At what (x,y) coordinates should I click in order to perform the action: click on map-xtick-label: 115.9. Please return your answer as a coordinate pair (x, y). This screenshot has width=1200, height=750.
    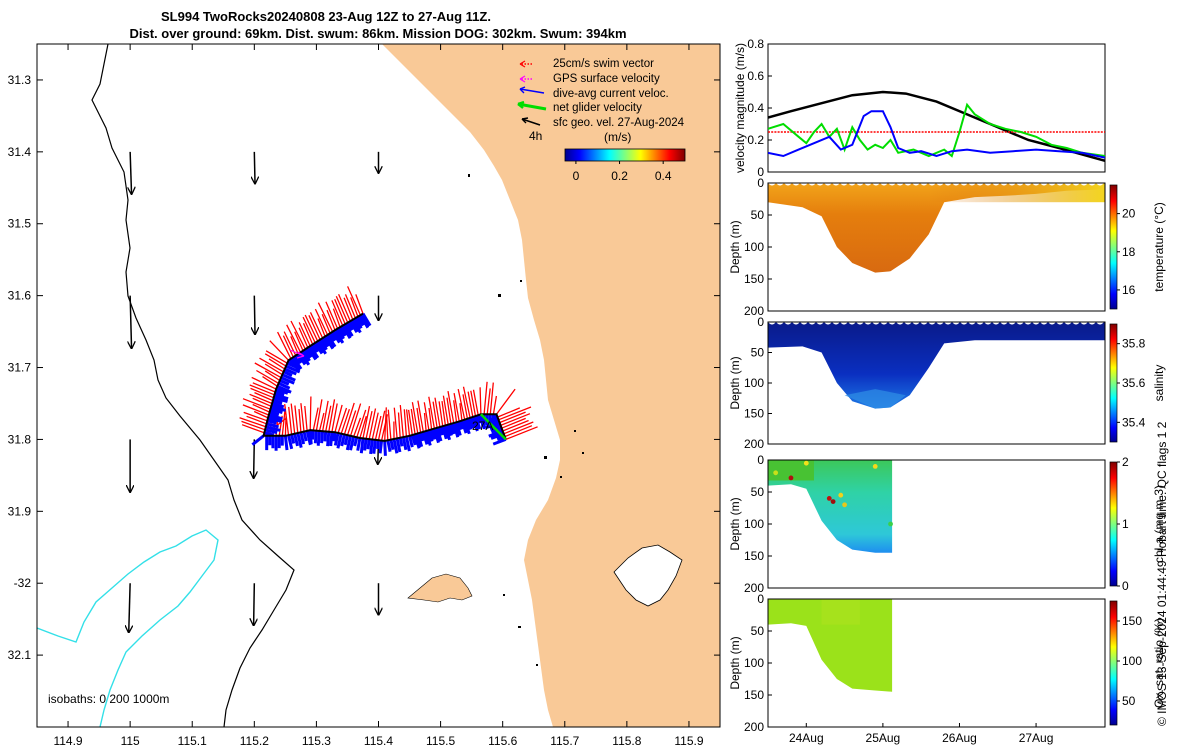
    Looking at the image, I should click on (688, 741).